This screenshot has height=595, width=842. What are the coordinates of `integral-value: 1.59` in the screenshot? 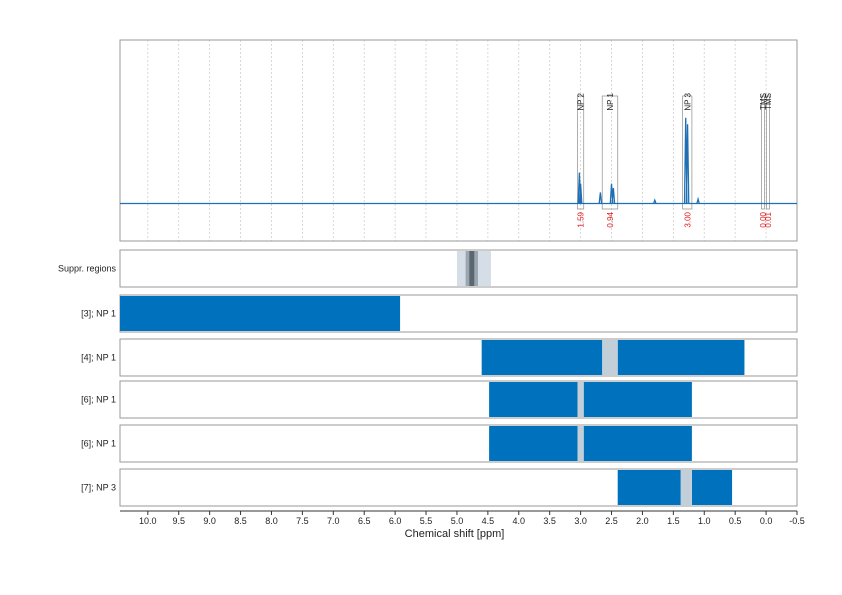 It's located at (581, 219).